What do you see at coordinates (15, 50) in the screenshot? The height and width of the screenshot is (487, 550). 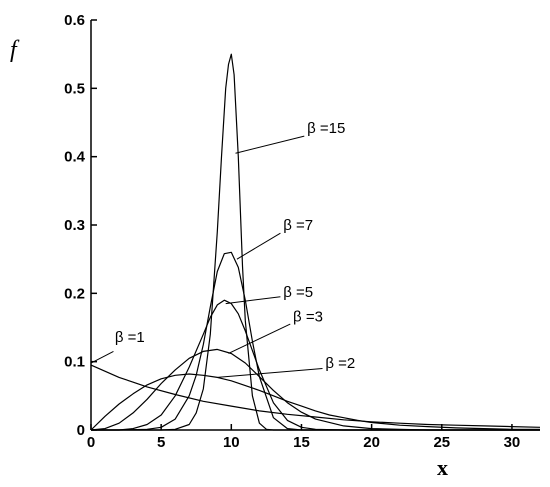 I see `y-axis-title: f` at bounding box center [15, 50].